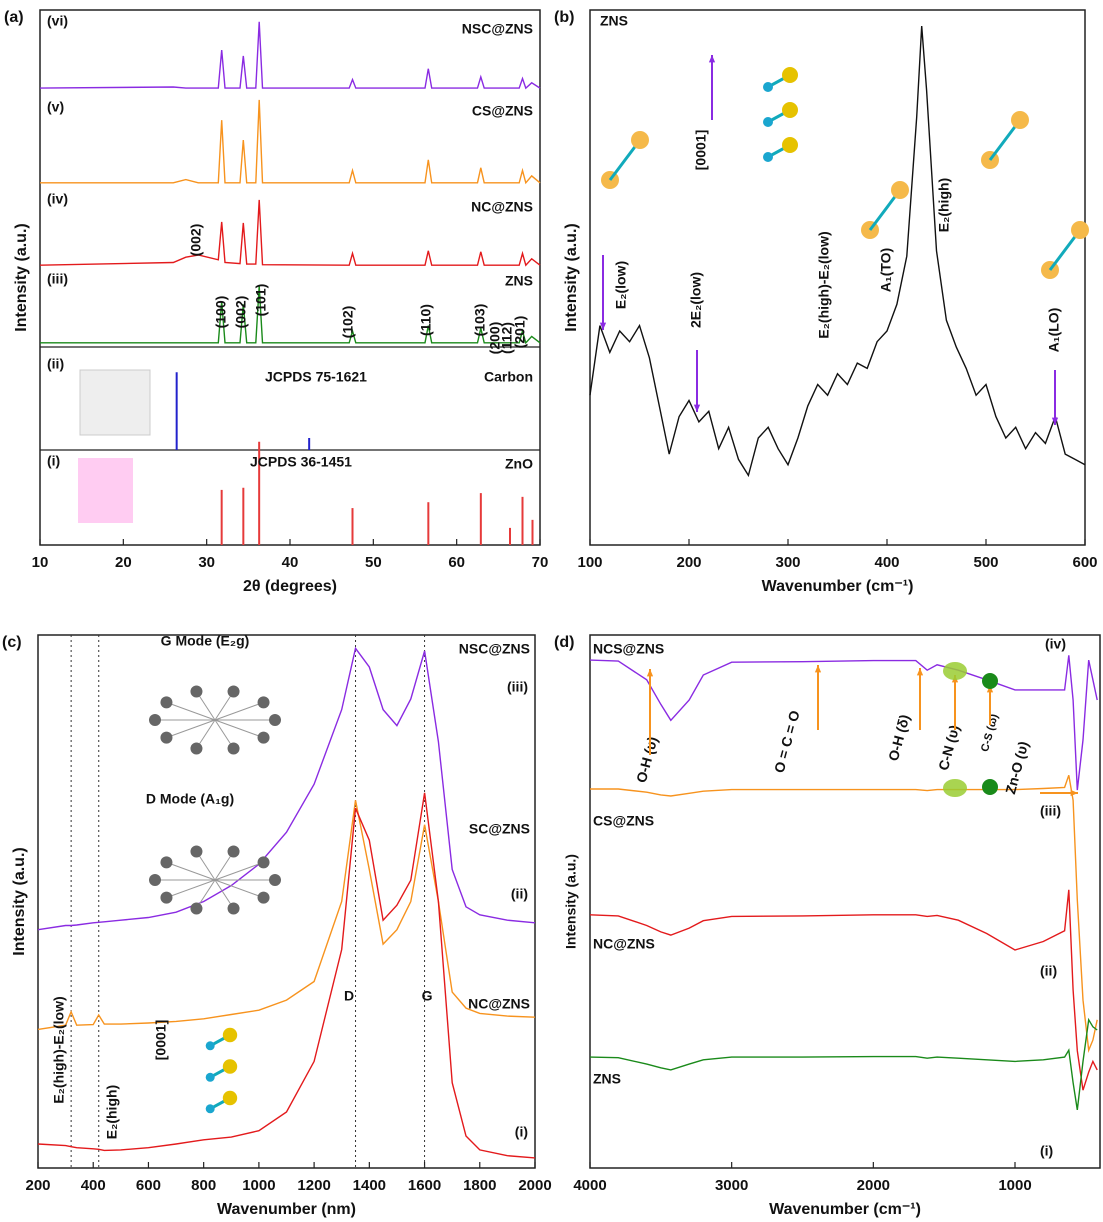  I want to click on x-tick-label: 1800, so click(479, 1185).